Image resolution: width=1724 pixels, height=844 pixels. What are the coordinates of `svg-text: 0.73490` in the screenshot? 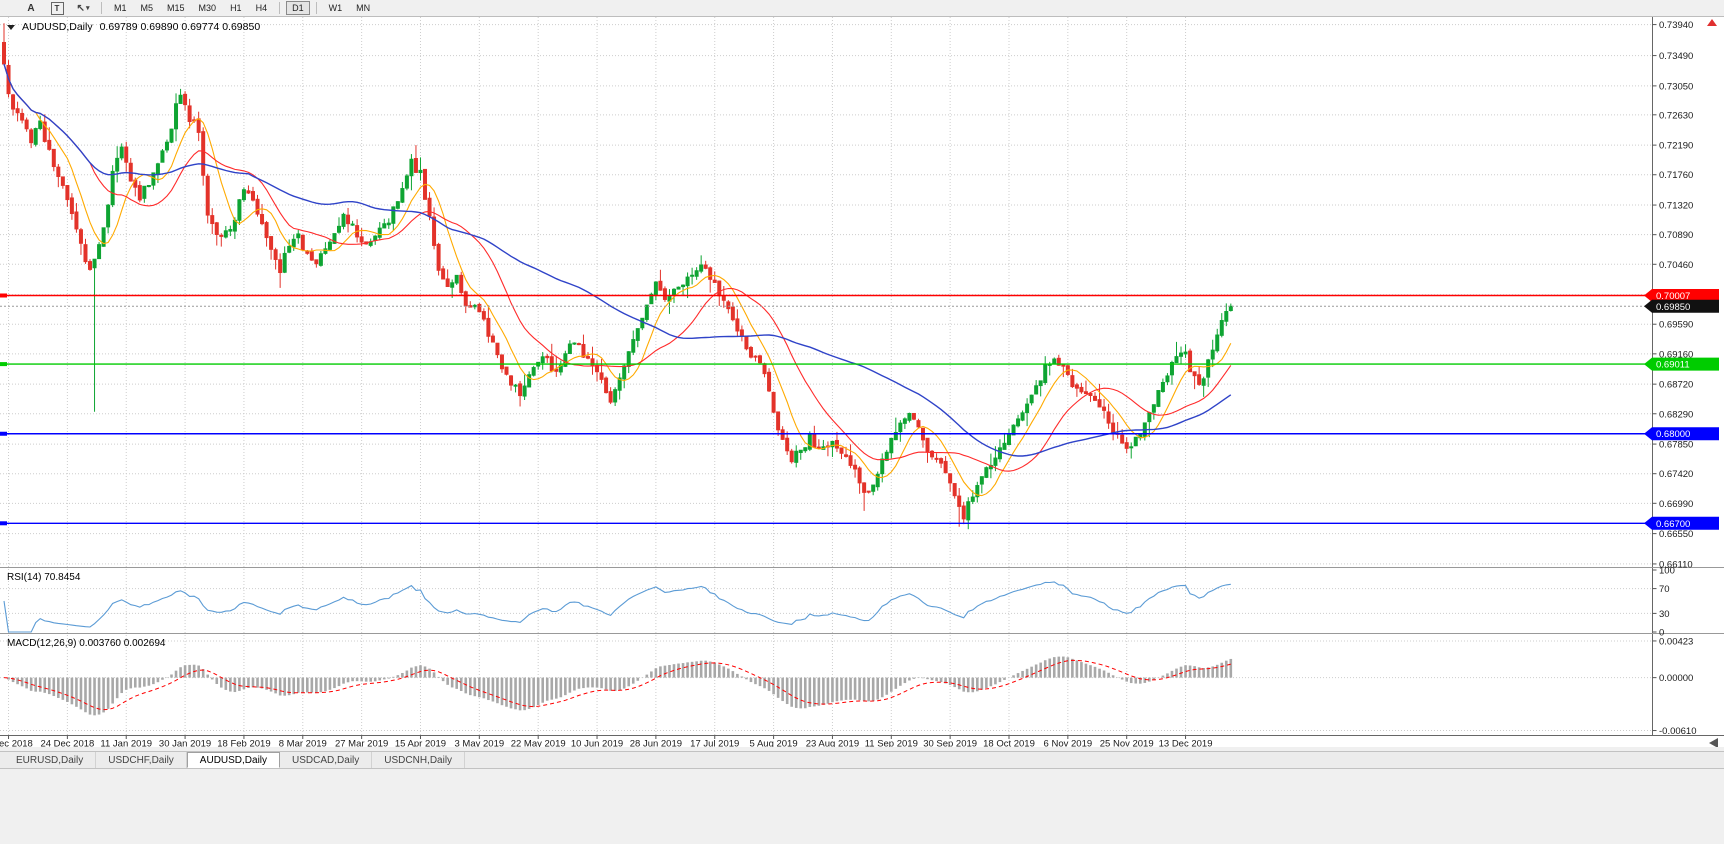 It's located at (1676, 56).